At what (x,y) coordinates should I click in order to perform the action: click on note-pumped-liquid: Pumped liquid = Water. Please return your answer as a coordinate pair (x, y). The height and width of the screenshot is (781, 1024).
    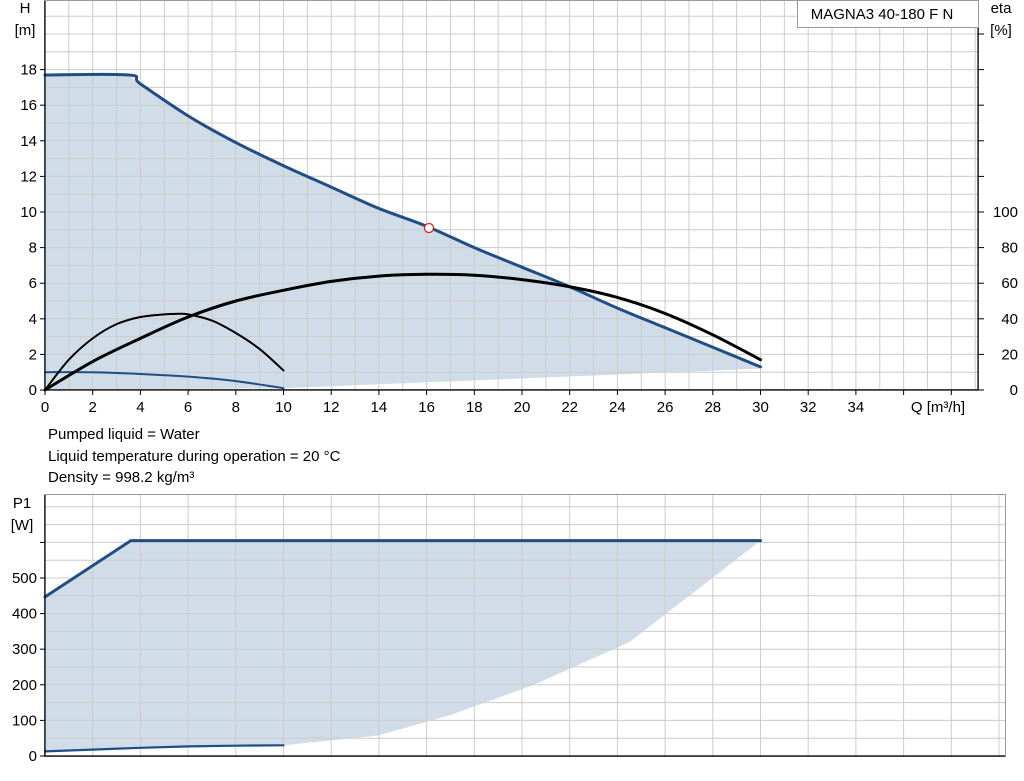
    Looking at the image, I should click on (124, 434).